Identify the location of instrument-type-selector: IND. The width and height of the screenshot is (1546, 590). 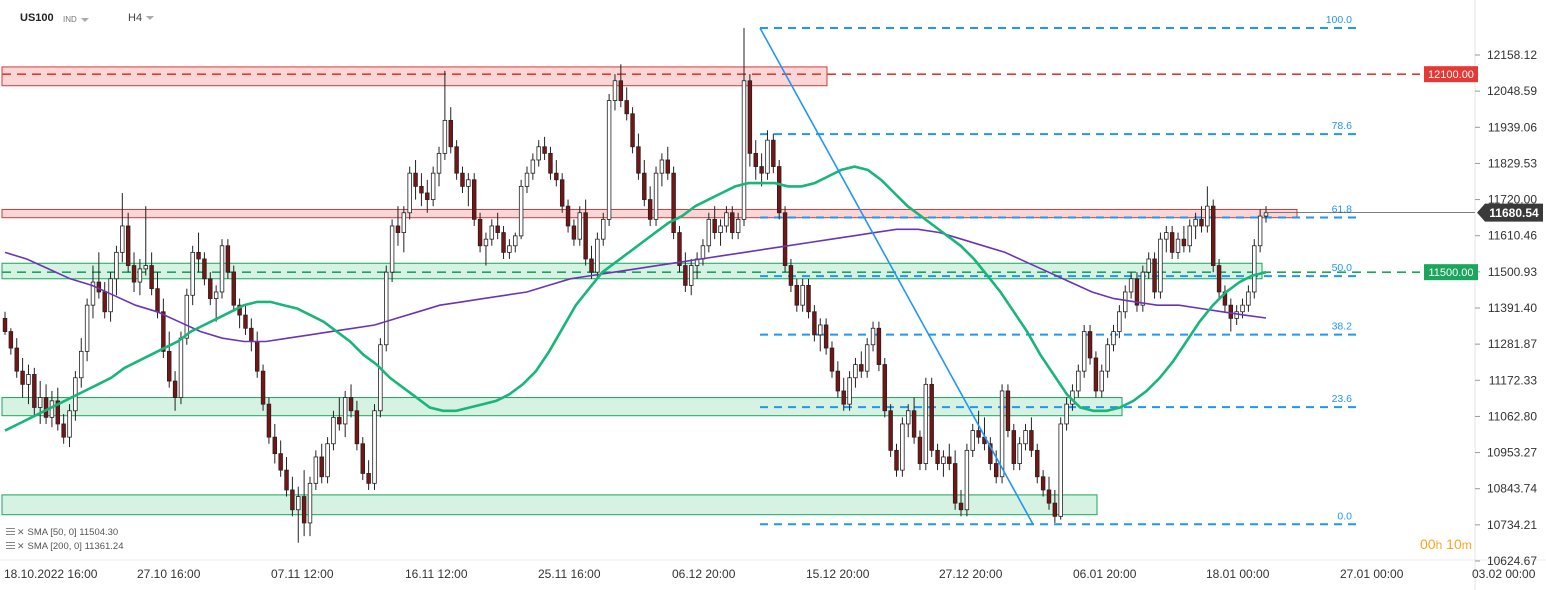
(76, 19).